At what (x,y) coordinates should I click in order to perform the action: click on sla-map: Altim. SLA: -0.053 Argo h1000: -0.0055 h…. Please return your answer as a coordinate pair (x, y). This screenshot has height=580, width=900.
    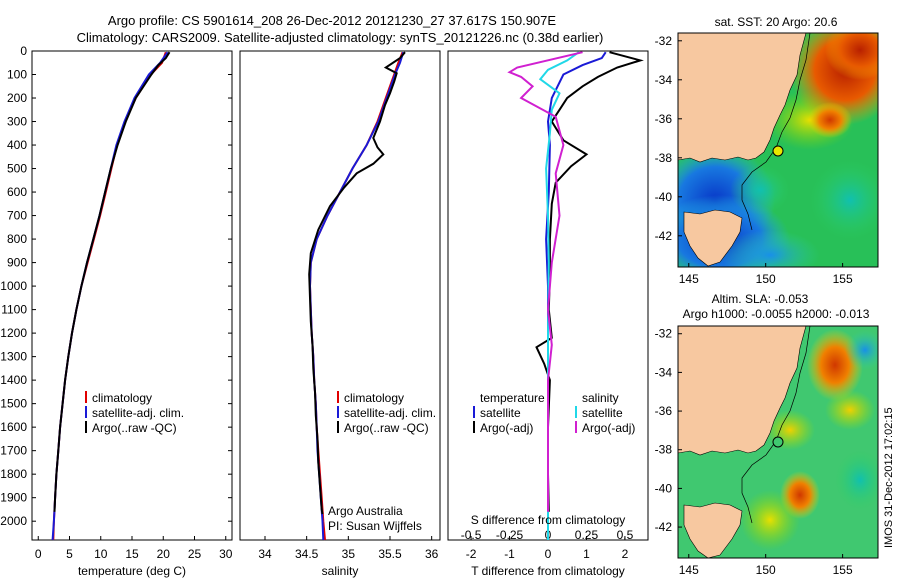
    Looking at the image, I should click on (767, 434).